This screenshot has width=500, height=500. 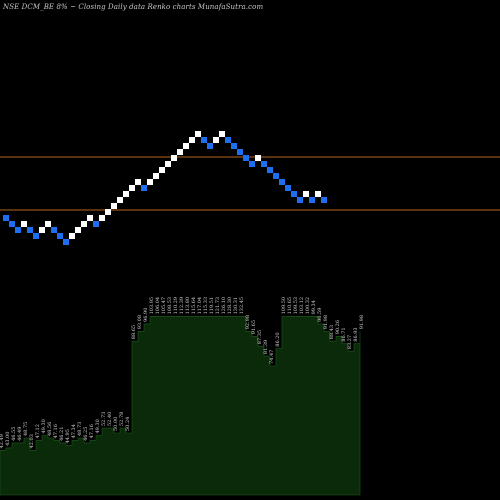 What do you see at coordinates (32, 441) in the screenshot?
I see `volume-label: 42.03` at bounding box center [32, 441].